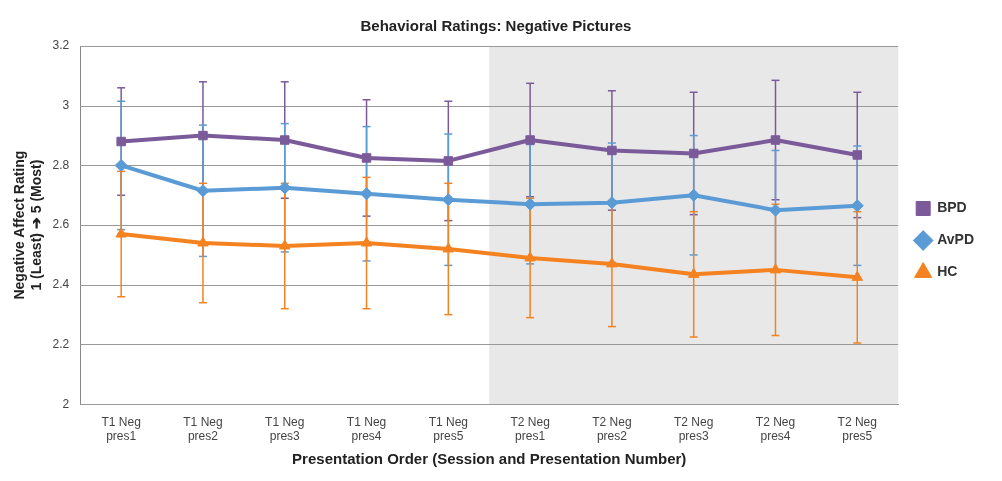 Image resolution: width=1002 pixels, height=481 pixels. Describe the element at coordinates (61, 224) in the screenshot. I see `y-tick-label: 2.6` at that location.